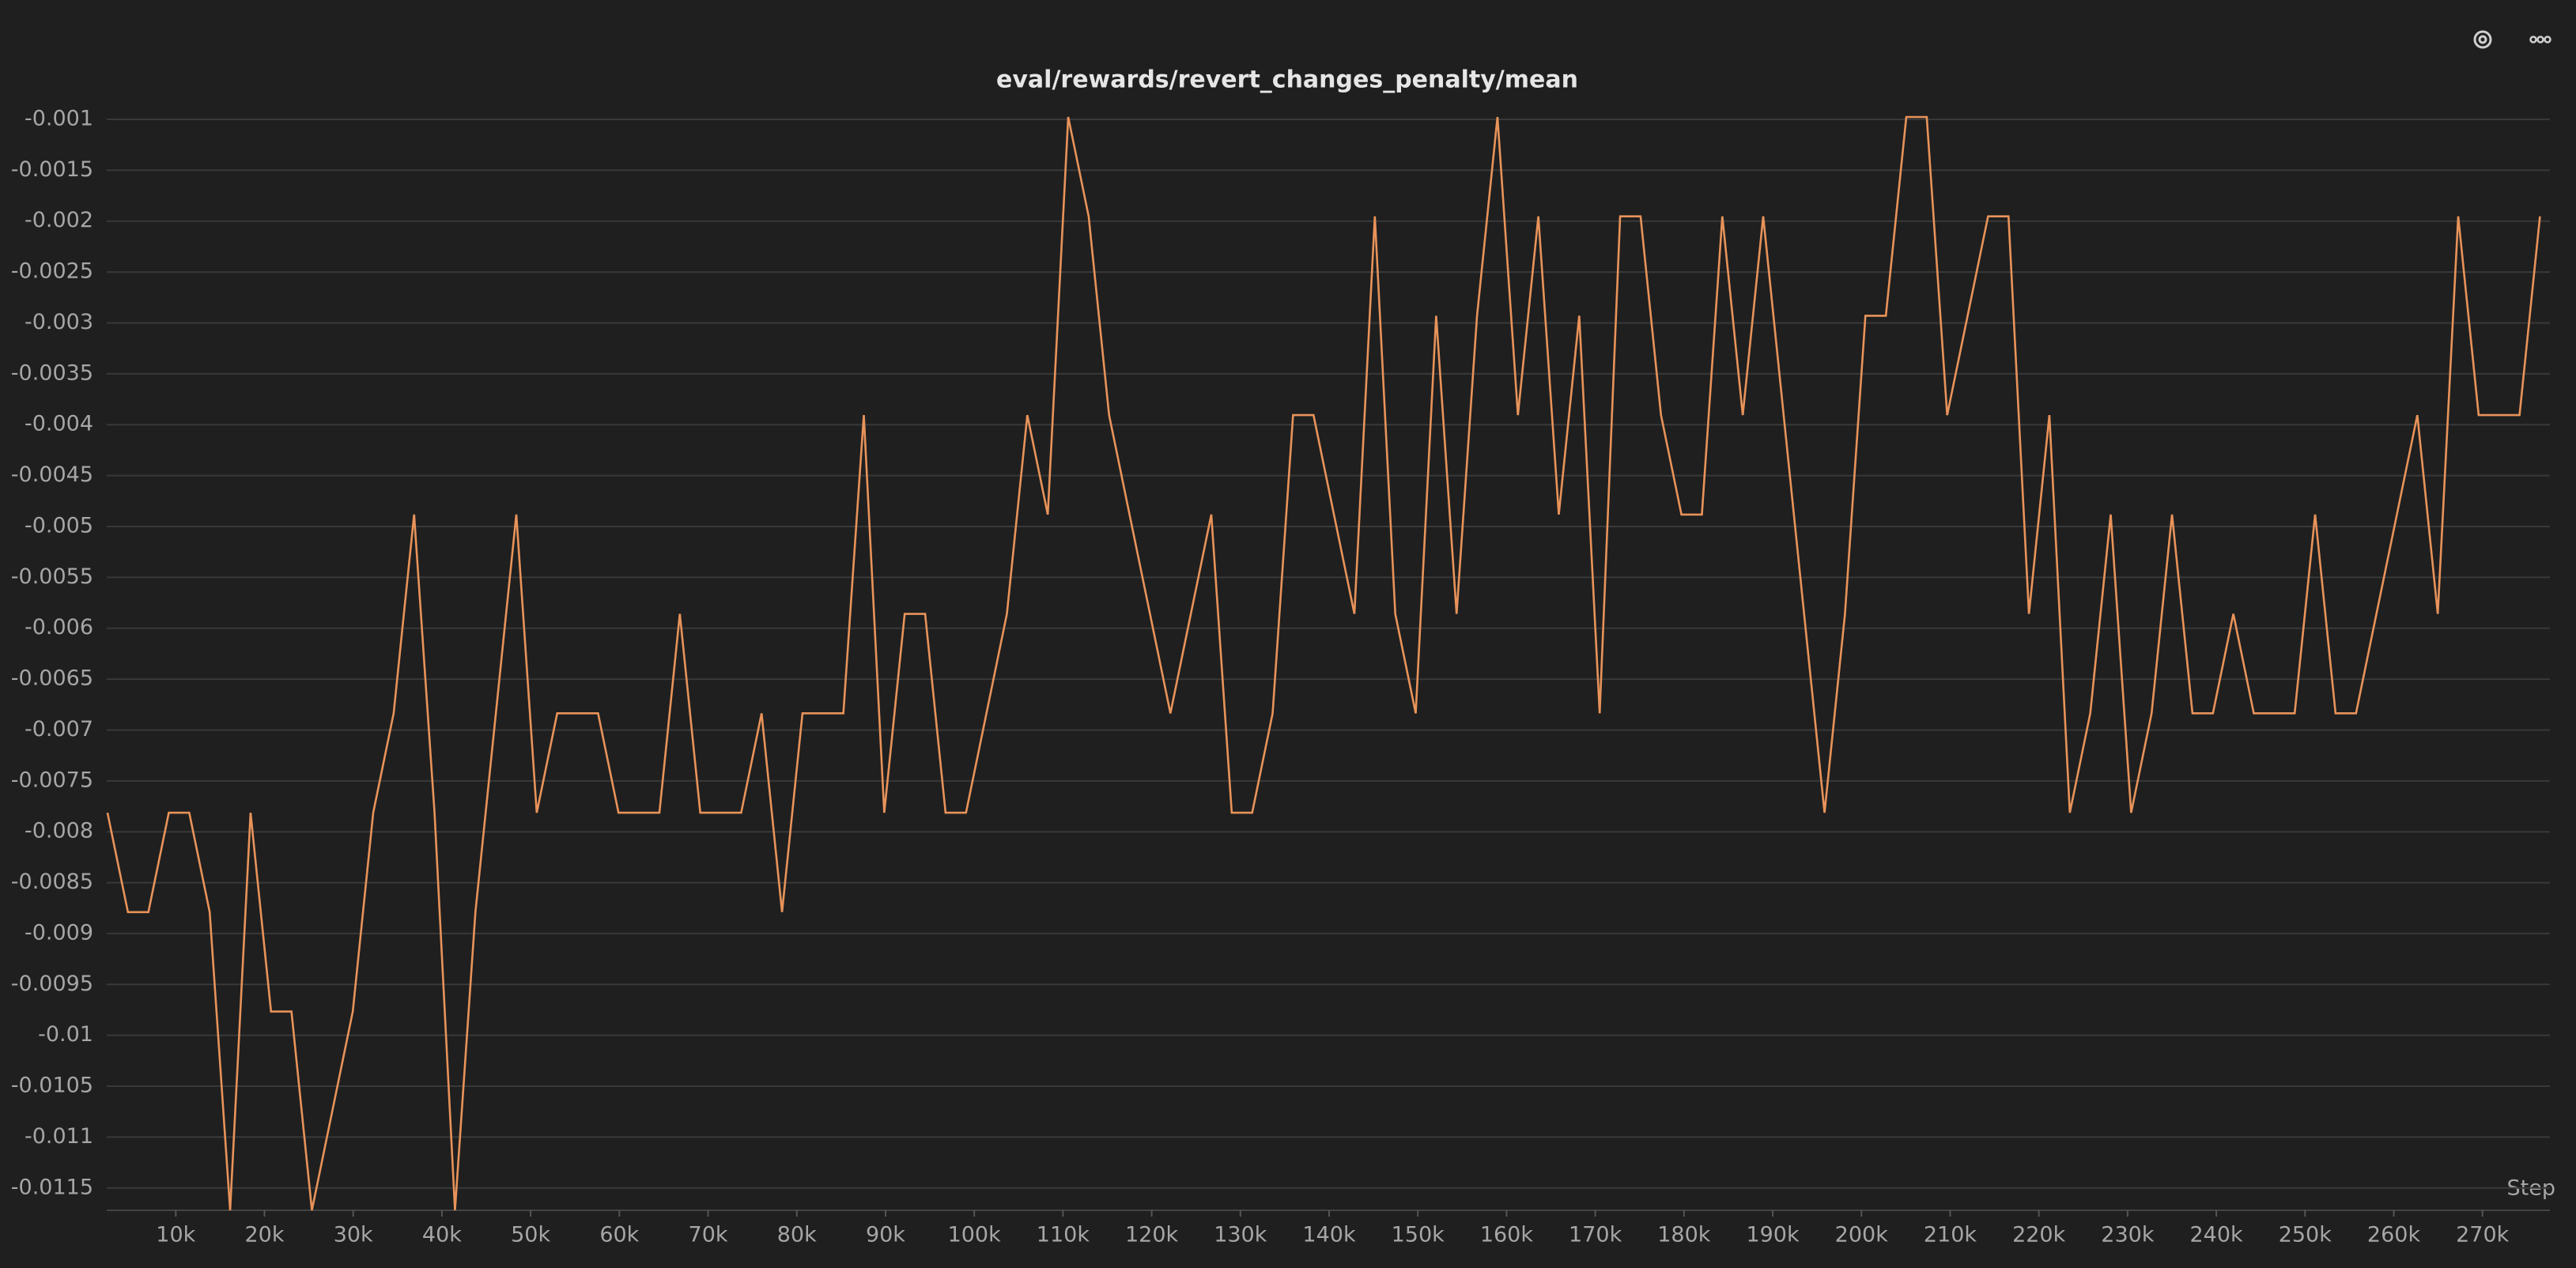  Describe the element at coordinates (2305, 1235) in the screenshot. I see `x-tick-label: 250k` at that location.